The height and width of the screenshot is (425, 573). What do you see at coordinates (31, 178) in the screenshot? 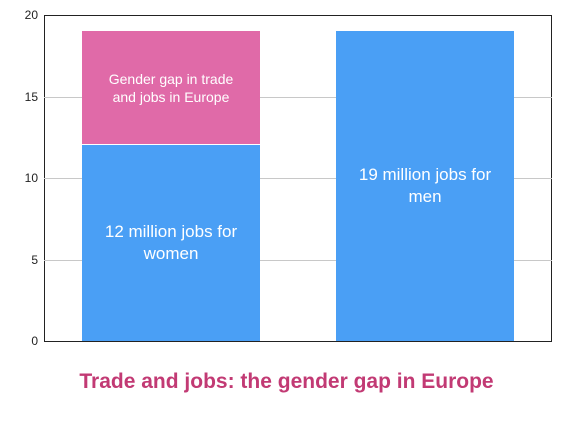
I see `y-tick-label: 10` at bounding box center [31, 178].